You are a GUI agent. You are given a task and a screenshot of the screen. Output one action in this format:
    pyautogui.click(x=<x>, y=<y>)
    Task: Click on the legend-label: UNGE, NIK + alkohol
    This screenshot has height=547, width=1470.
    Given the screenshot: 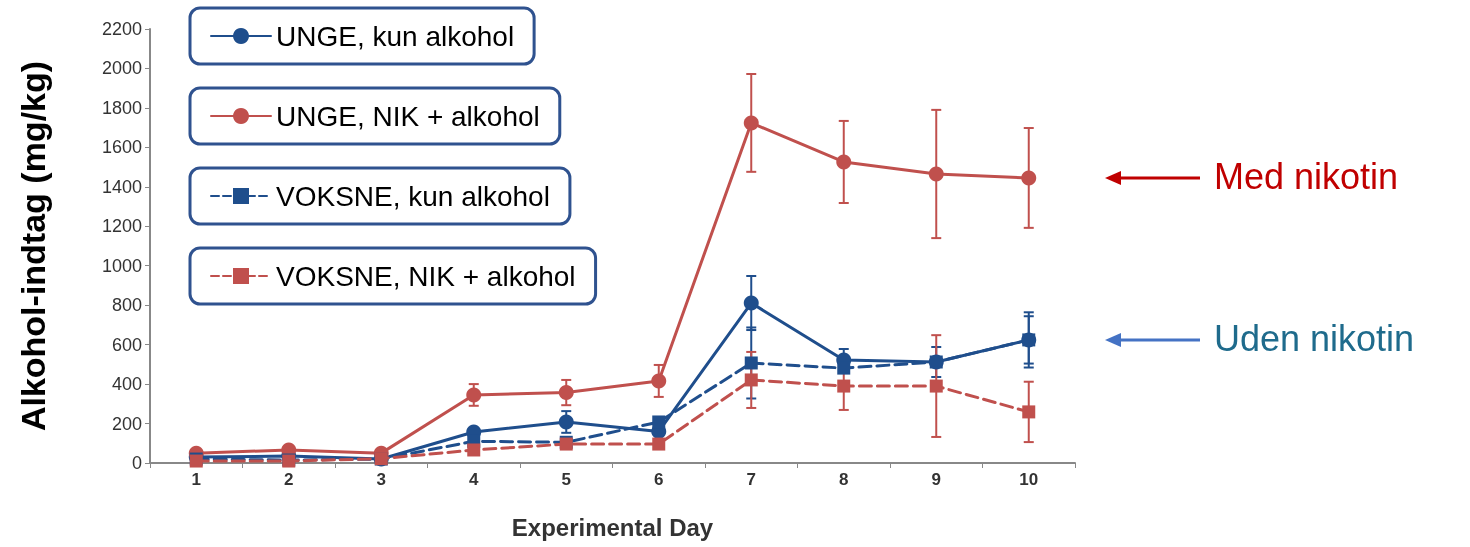 What is the action you would take?
    pyautogui.click(x=408, y=116)
    